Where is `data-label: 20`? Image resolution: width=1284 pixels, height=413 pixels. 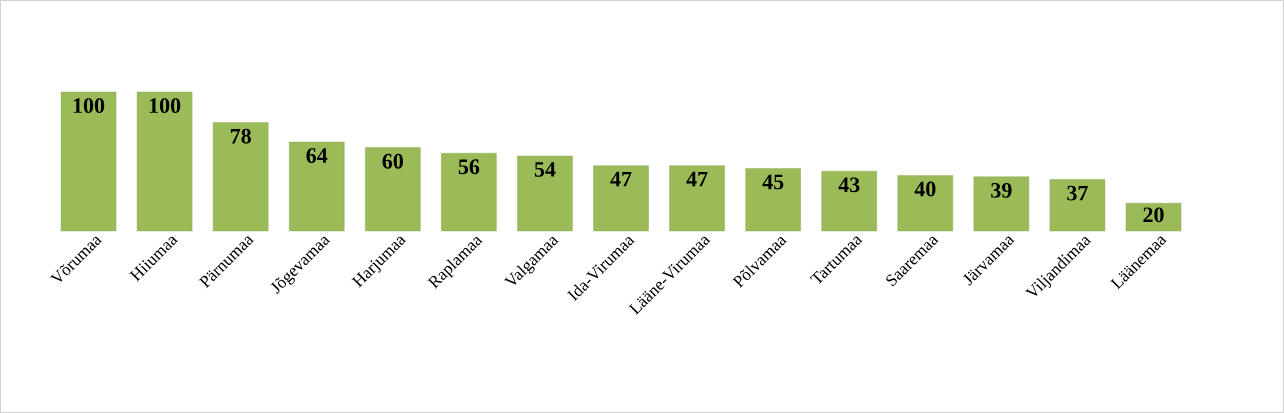
data-label: 20 is located at coordinates (1153, 215).